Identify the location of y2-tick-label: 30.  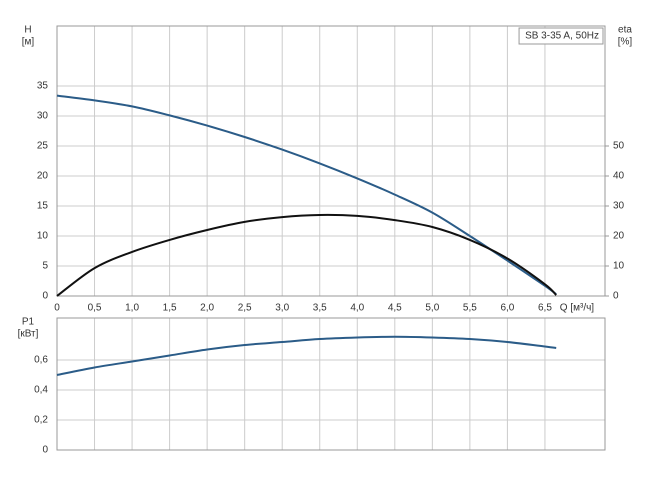
(619, 206).